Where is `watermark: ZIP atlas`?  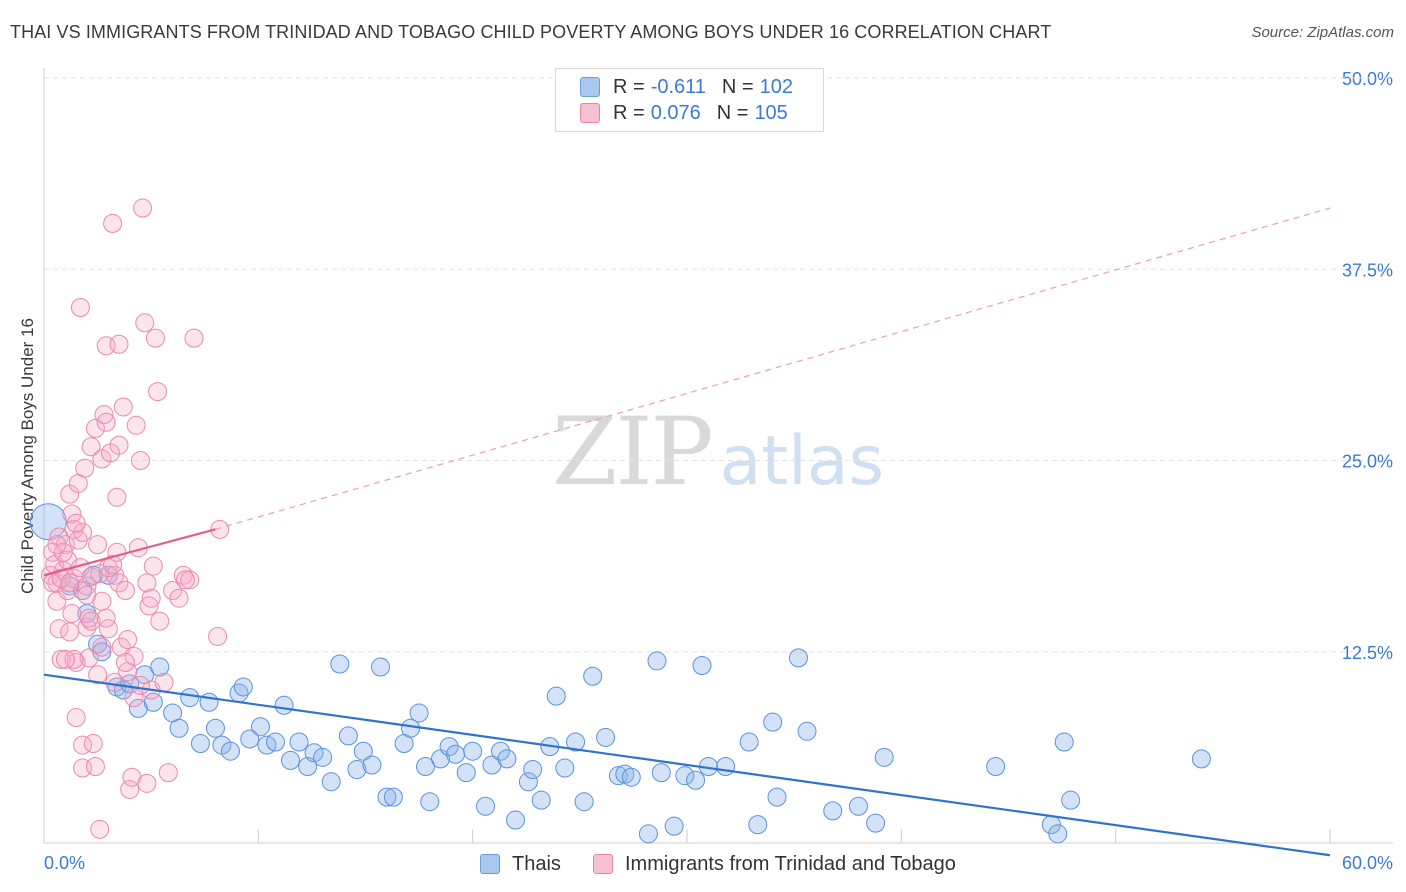 watermark: ZIP atlas is located at coordinates (718, 452).